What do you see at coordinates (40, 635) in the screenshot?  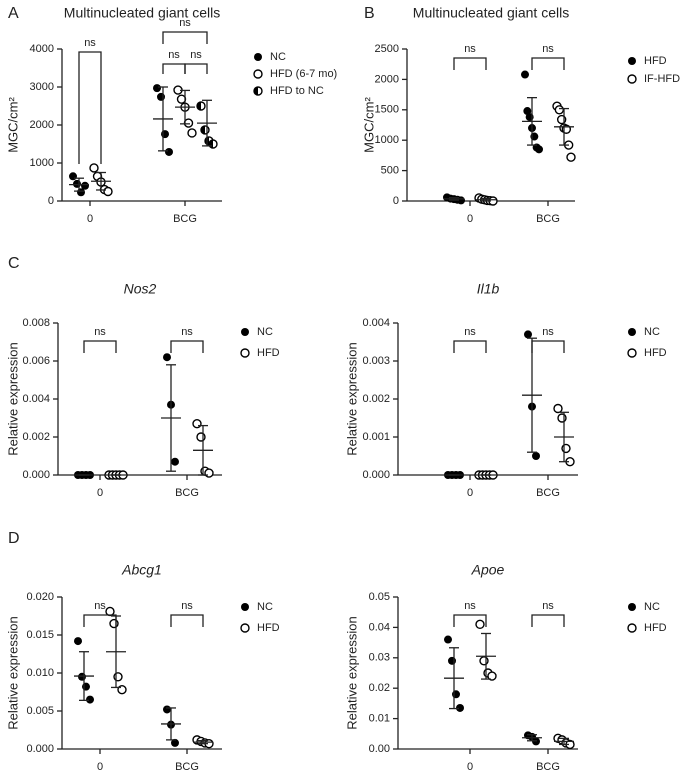 I see `y-tick-label: 0.015` at bounding box center [40, 635].